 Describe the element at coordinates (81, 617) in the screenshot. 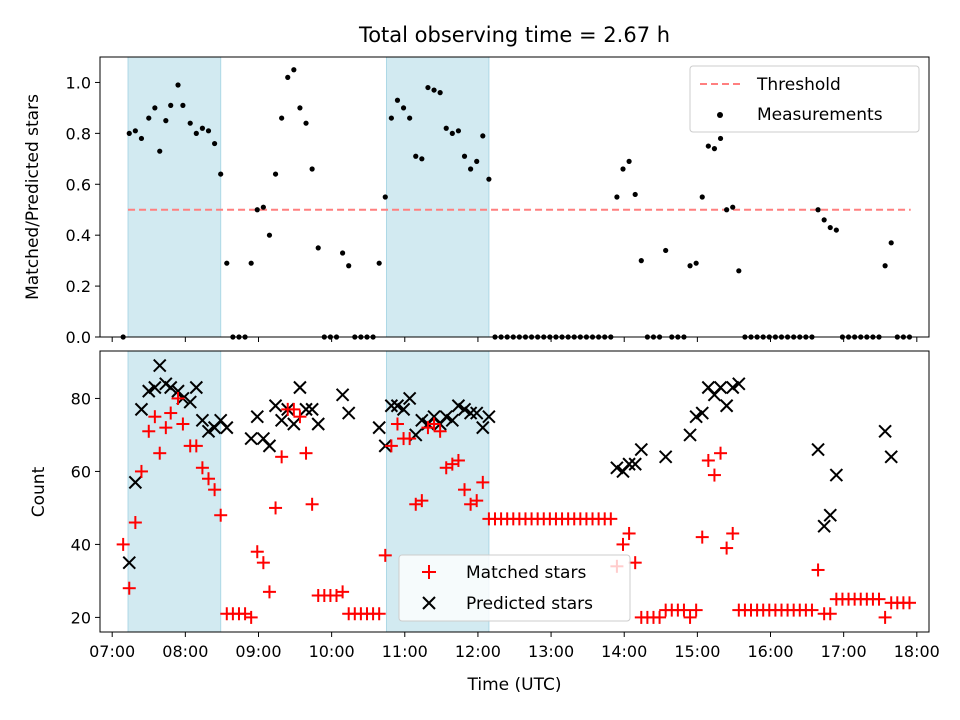

I see `y-tick-label: 20` at that location.